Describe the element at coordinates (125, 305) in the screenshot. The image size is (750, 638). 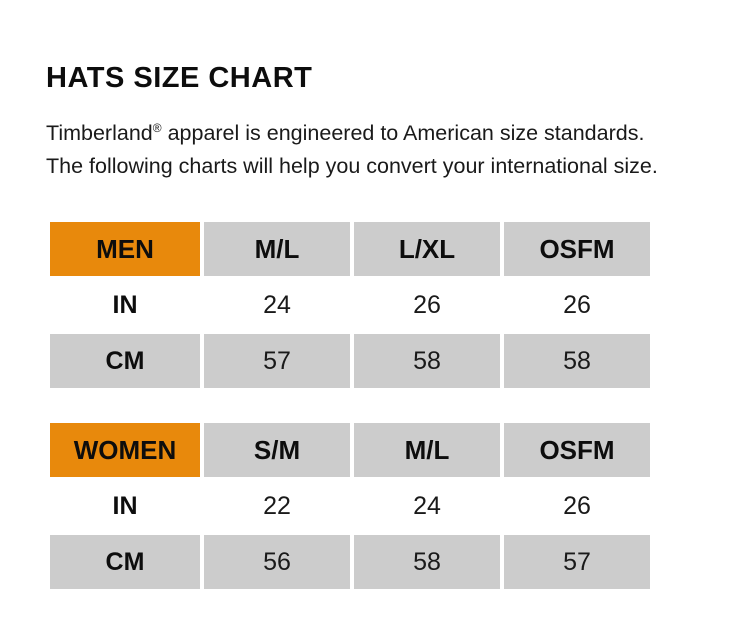
I see `men-in-unit: IN` at that location.